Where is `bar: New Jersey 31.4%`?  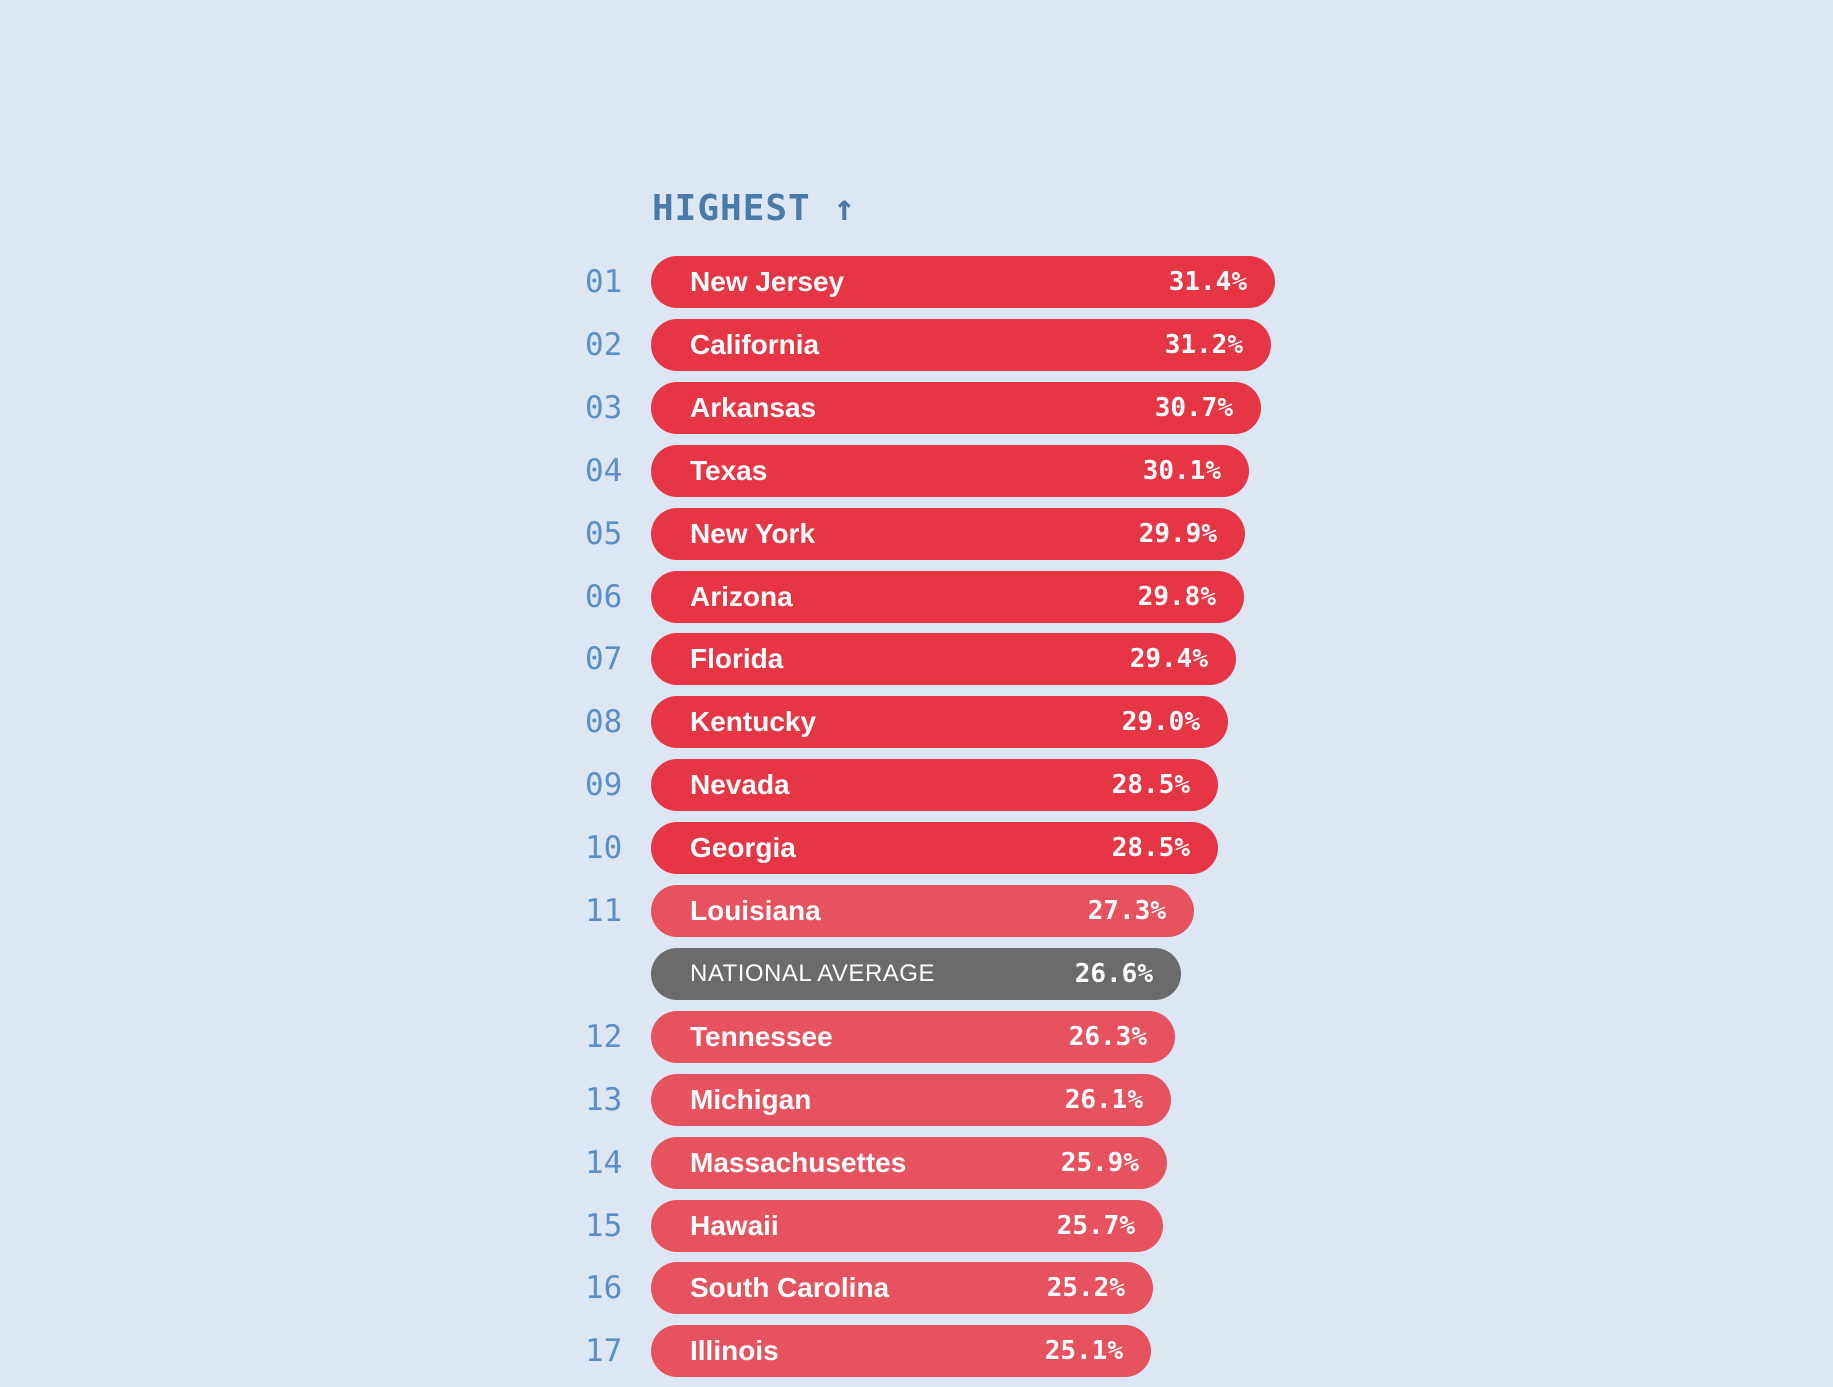 bar: New Jersey 31.4% is located at coordinates (963, 282).